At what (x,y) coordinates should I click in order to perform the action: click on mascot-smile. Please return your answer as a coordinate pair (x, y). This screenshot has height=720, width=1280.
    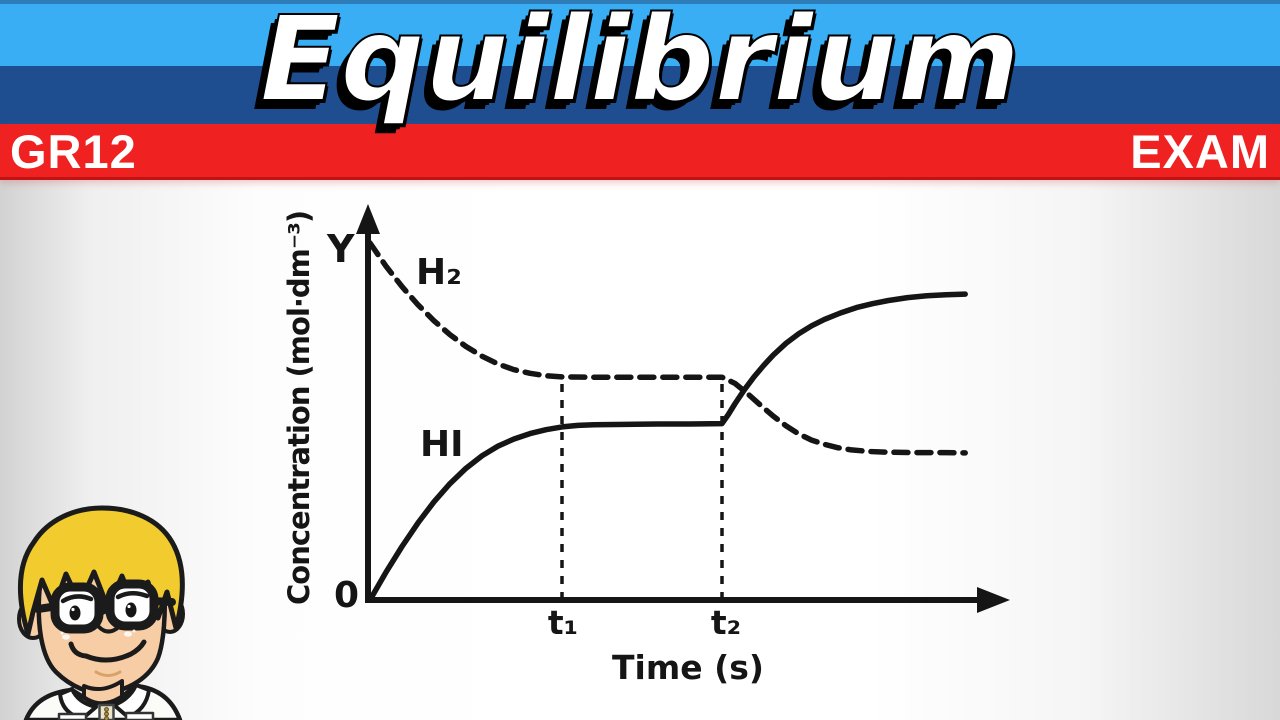
    Looking at the image, I should click on (107, 651).